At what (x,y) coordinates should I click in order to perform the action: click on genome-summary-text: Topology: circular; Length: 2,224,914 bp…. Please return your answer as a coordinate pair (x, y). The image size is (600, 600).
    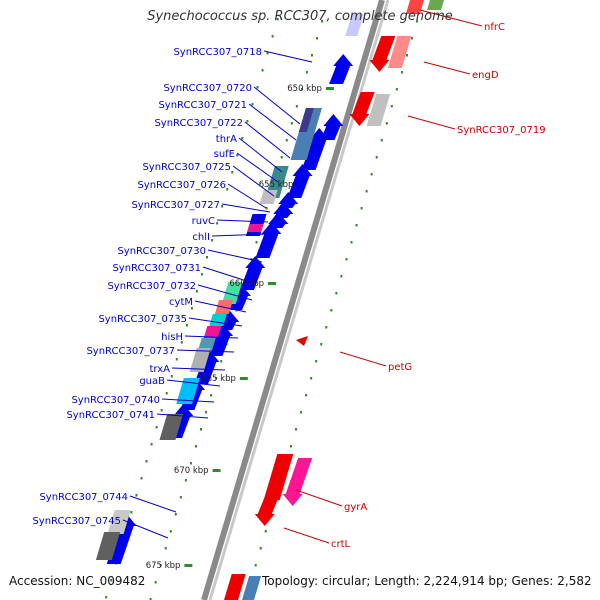
    Looking at the image, I should click on (427, 581).